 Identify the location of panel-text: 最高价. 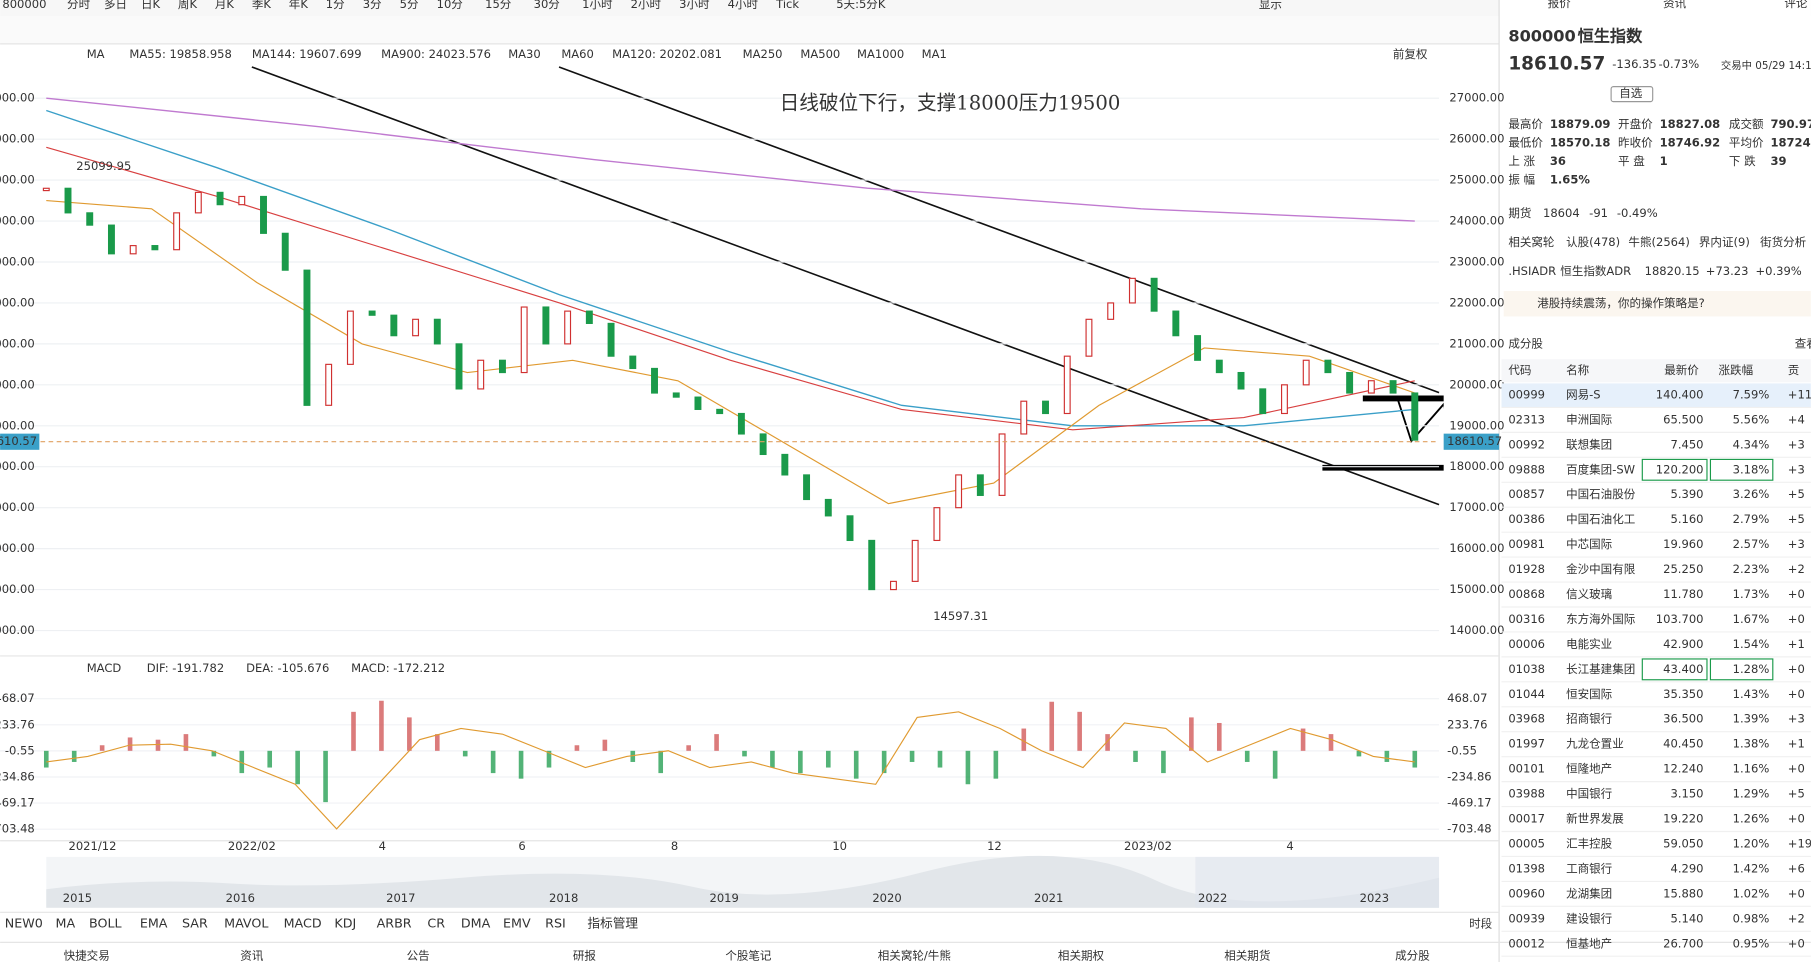
(1525, 124).